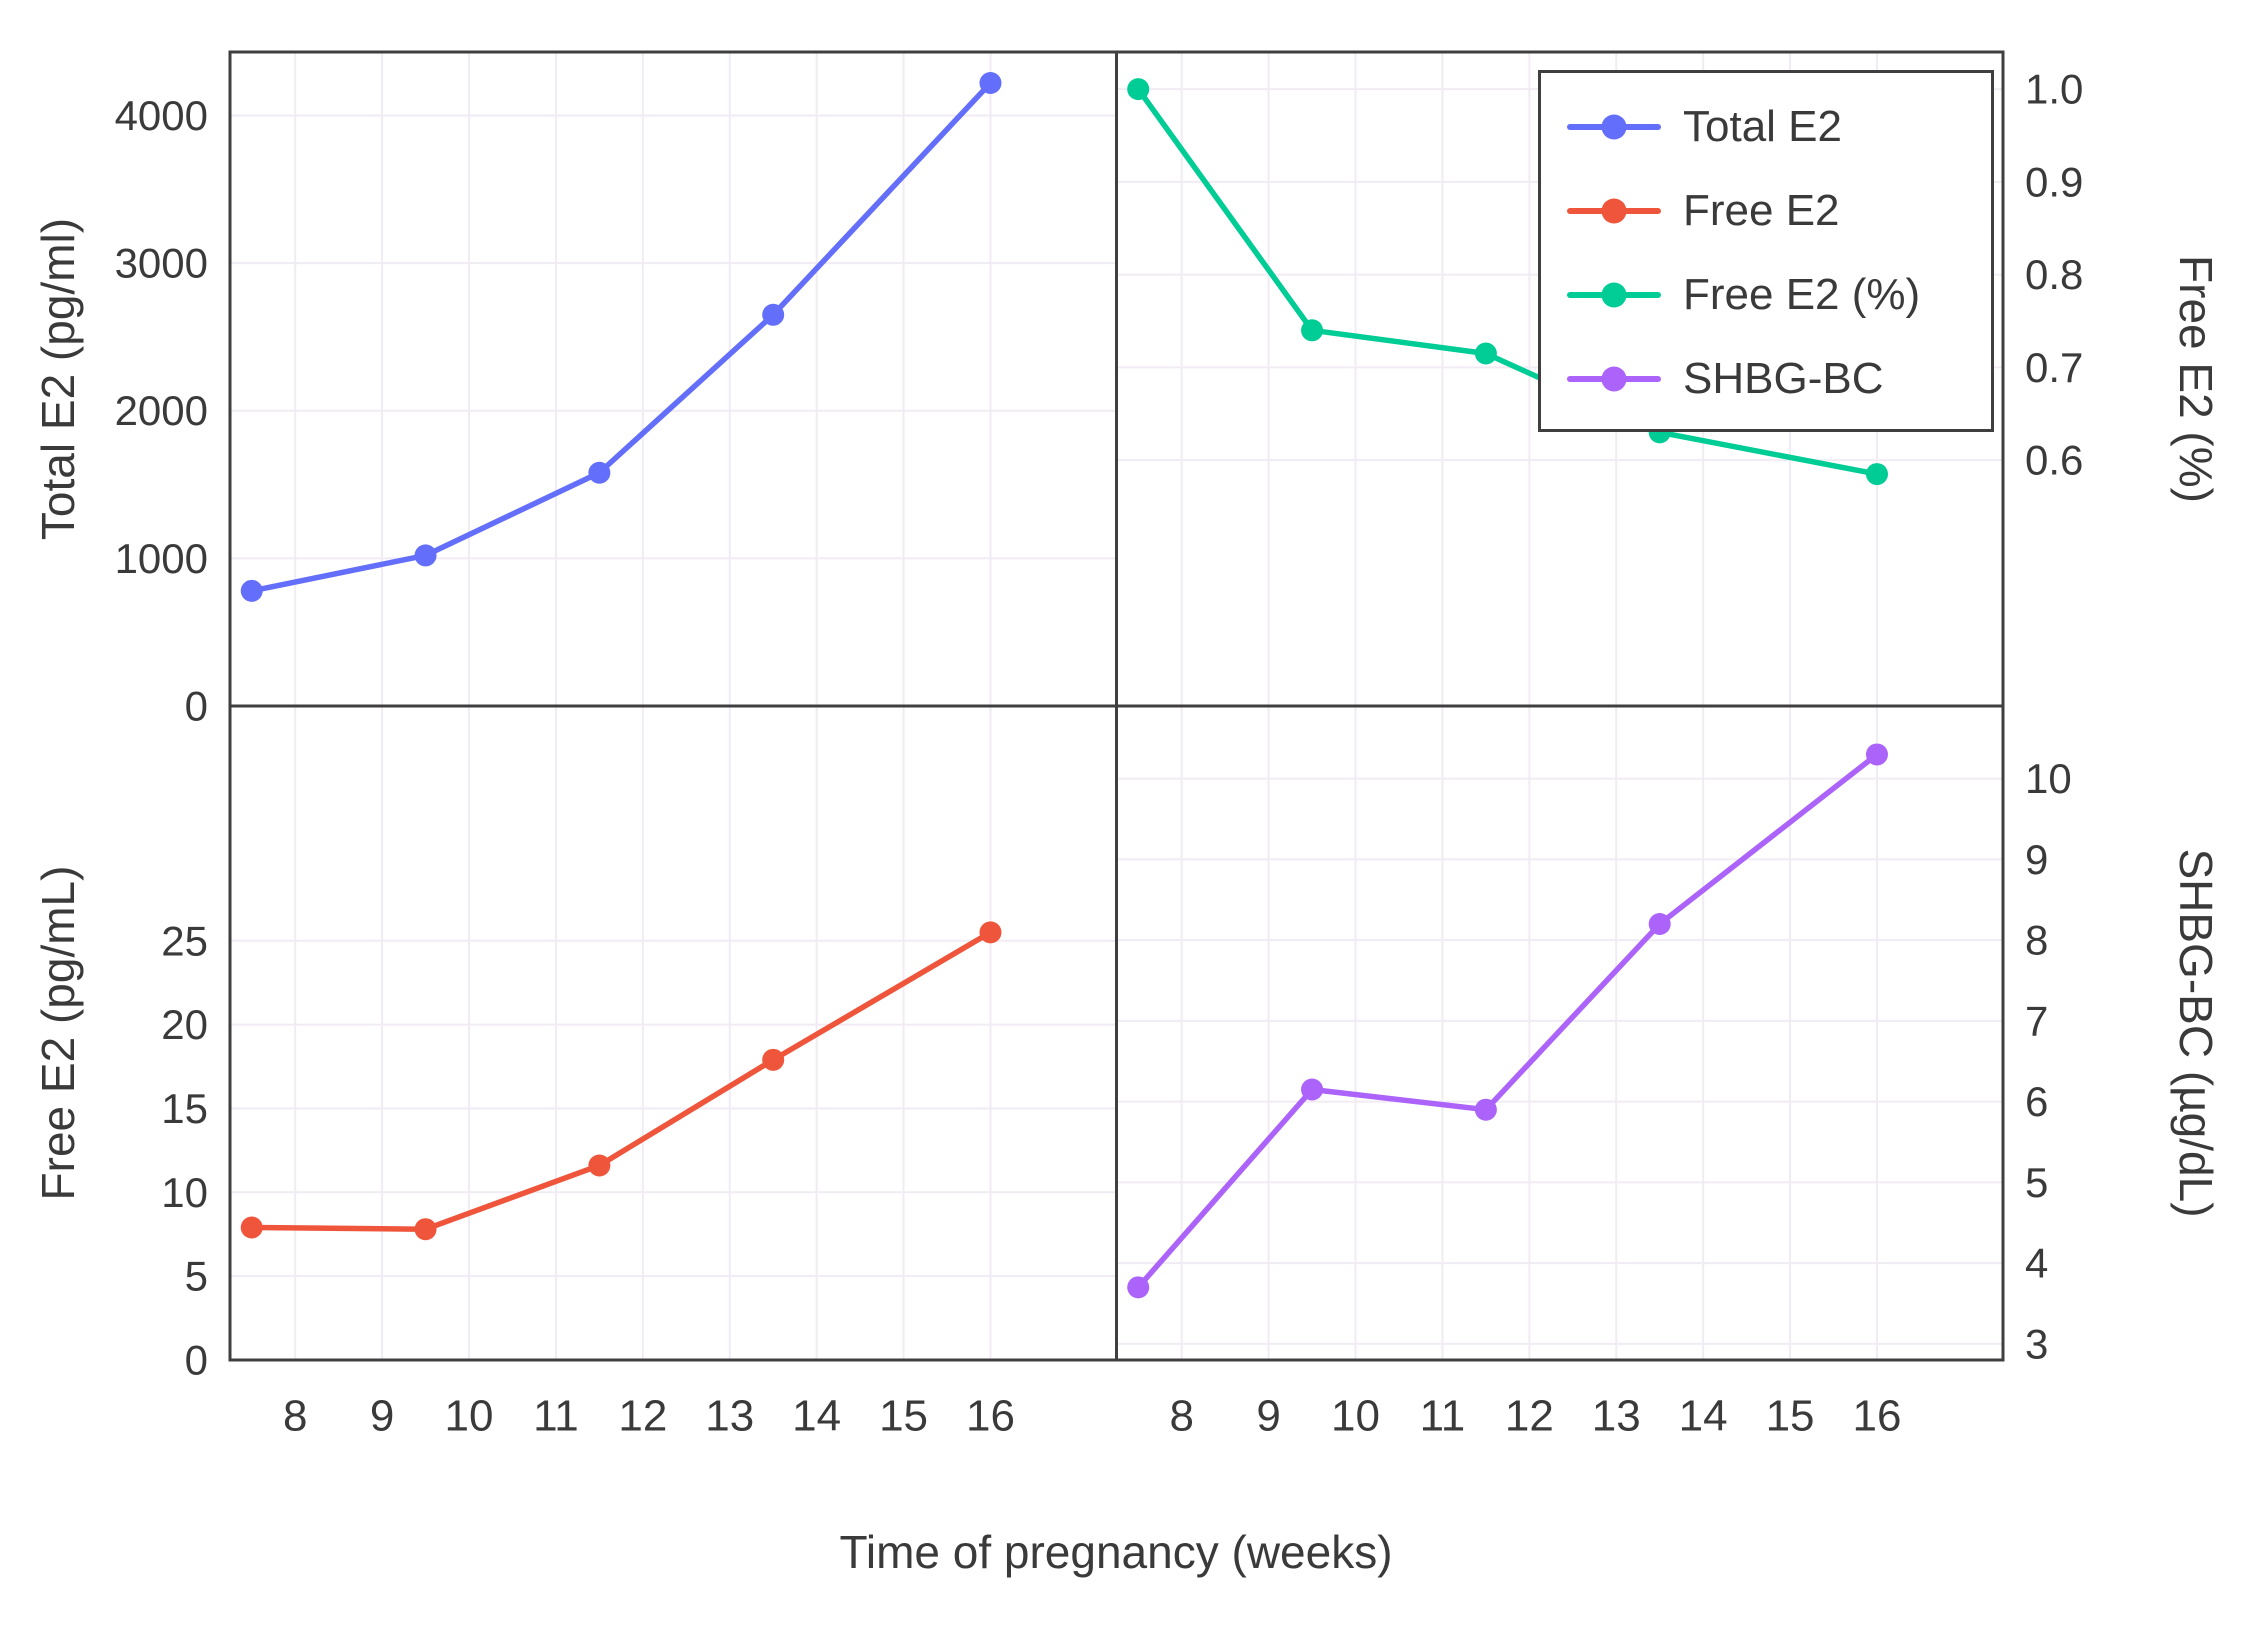 The height and width of the screenshot is (1634, 2251). Describe the element at coordinates (1783, 378) in the screenshot. I see `legend-label-shbg-bc: SHBG-BC` at that location.